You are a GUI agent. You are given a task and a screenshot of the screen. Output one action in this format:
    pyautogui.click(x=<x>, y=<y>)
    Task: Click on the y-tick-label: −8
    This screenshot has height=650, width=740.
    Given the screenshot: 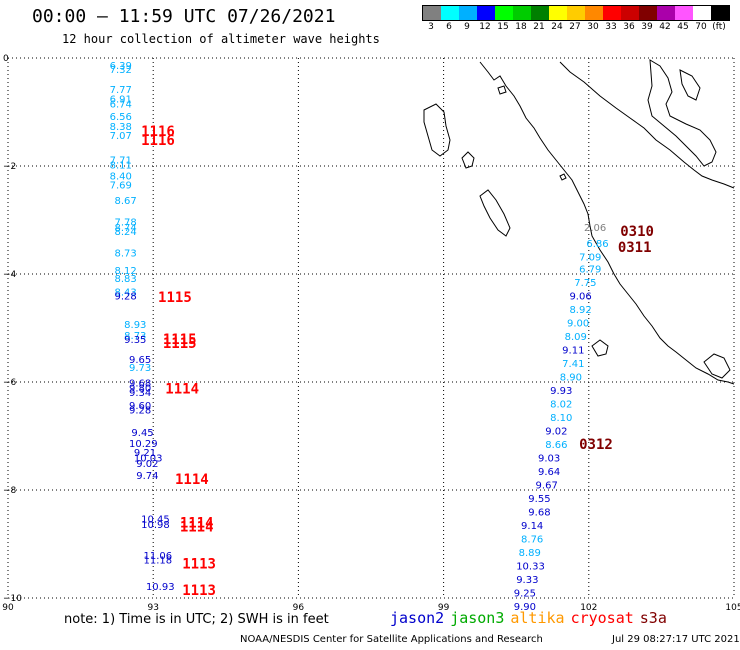 What is the action you would take?
    pyautogui.click(x=10, y=491)
    